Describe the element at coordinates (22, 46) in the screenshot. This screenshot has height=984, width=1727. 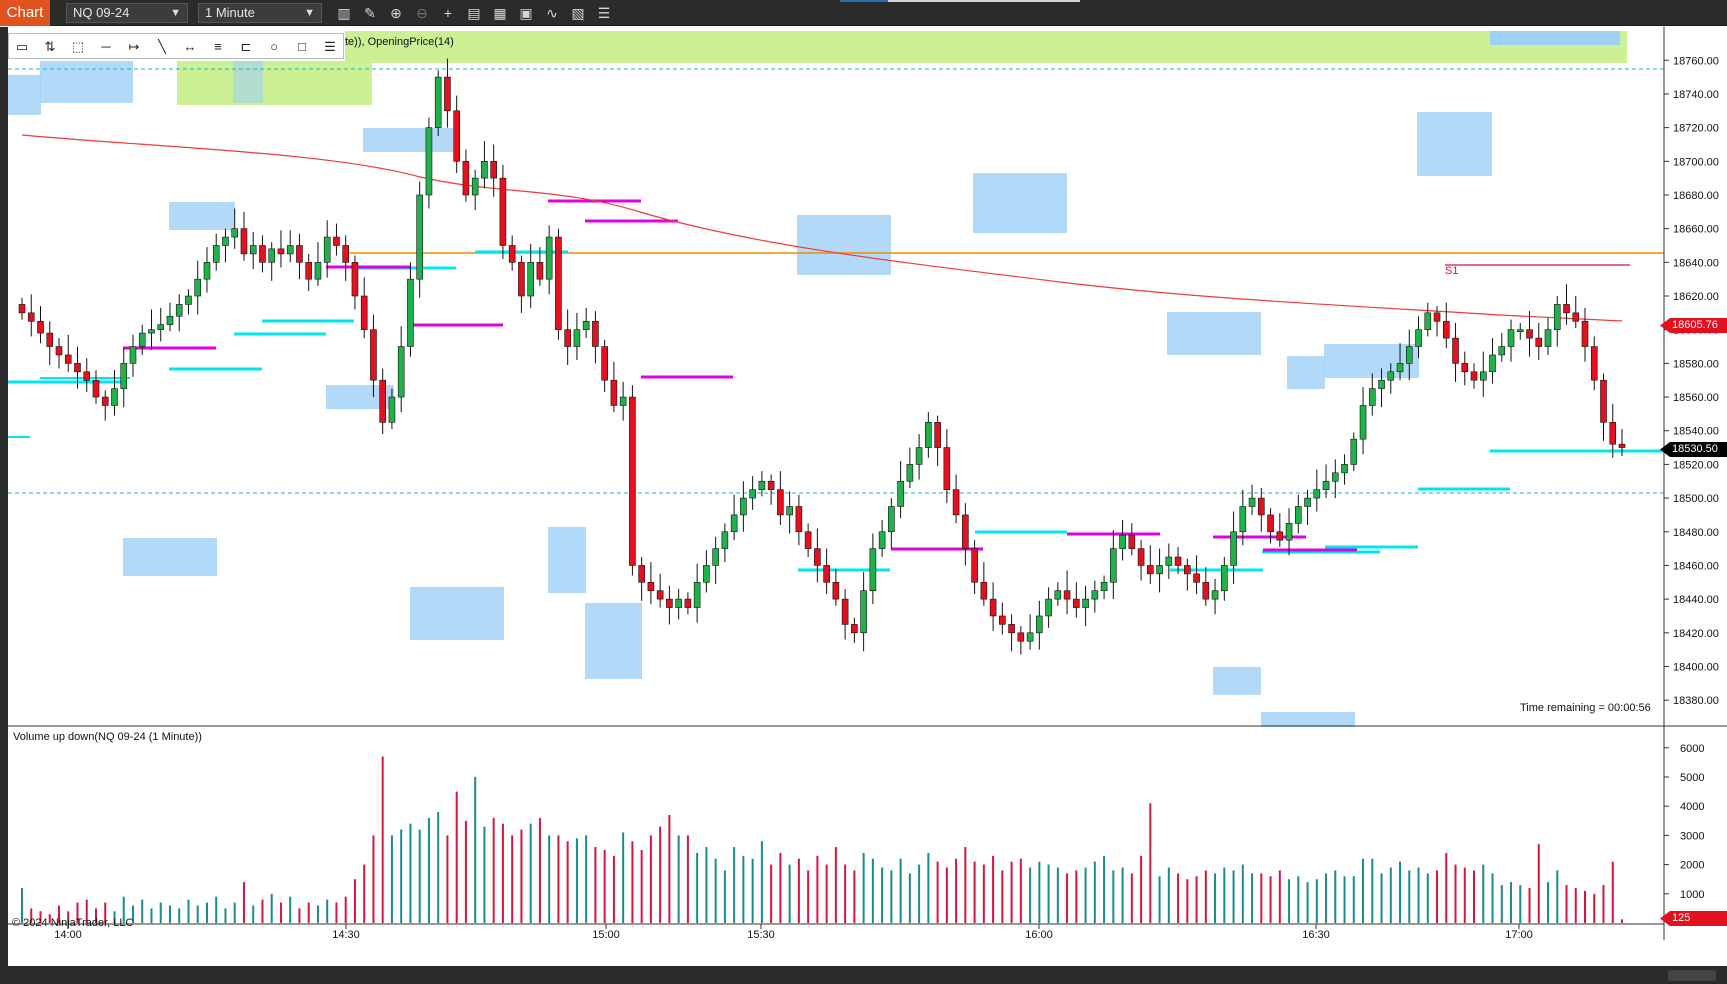
I see `ruler-icon: ▭` at that location.